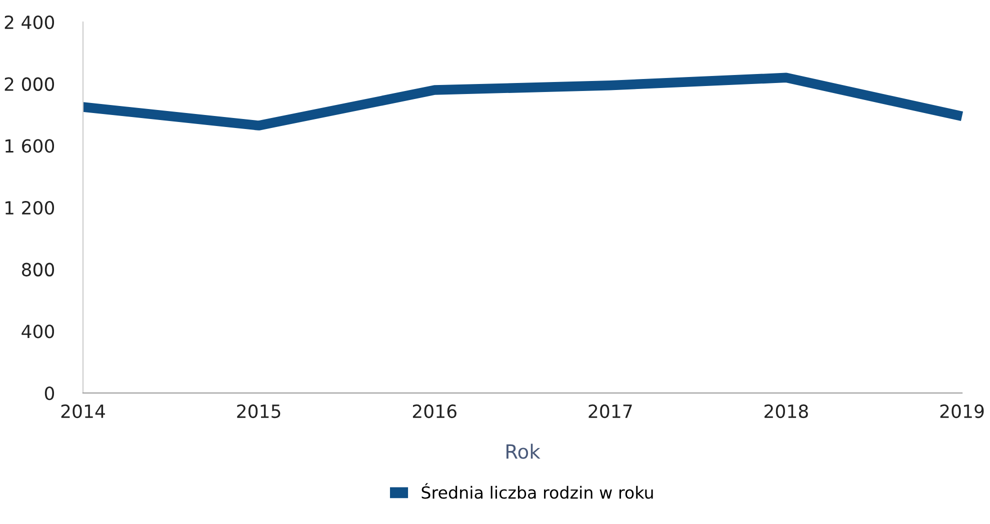  Describe the element at coordinates (962, 411) in the screenshot. I see `x-tick-label: 2019` at that location.